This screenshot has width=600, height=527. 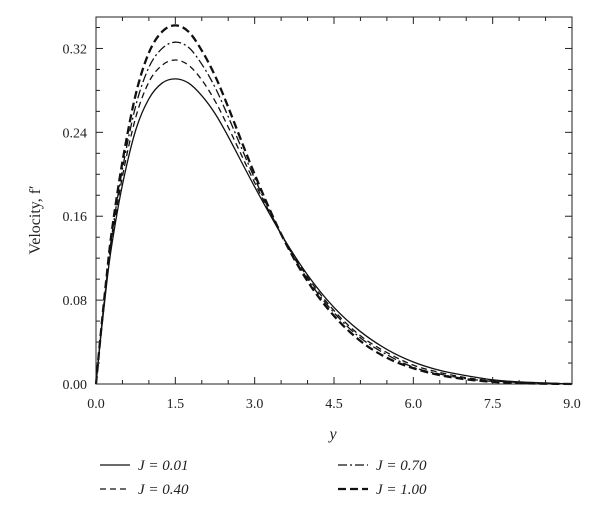 What do you see at coordinates (332, 434) in the screenshot?
I see `x-axis-title: y` at bounding box center [332, 434].